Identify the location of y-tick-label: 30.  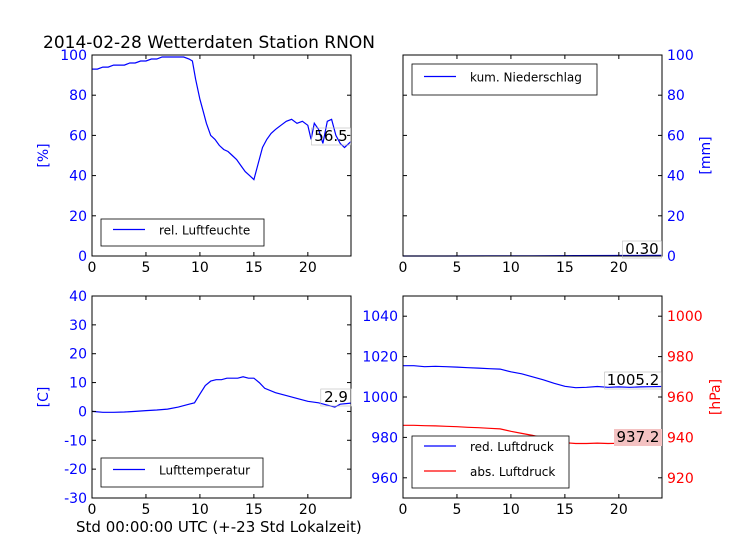
(78, 326).